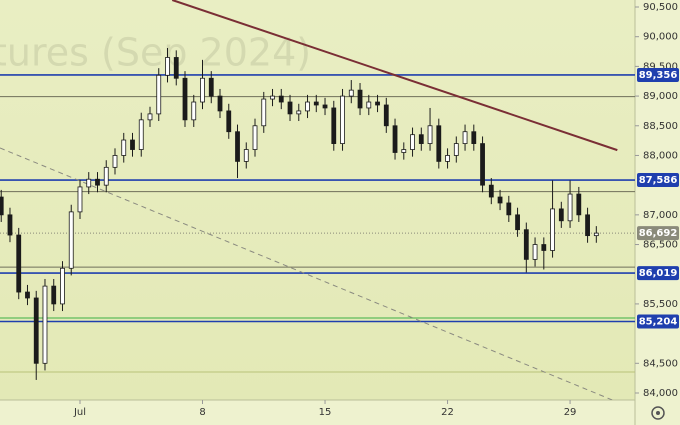  What do you see at coordinates (202, 412) in the screenshot?
I see `x-tick-label: 8` at bounding box center [202, 412].